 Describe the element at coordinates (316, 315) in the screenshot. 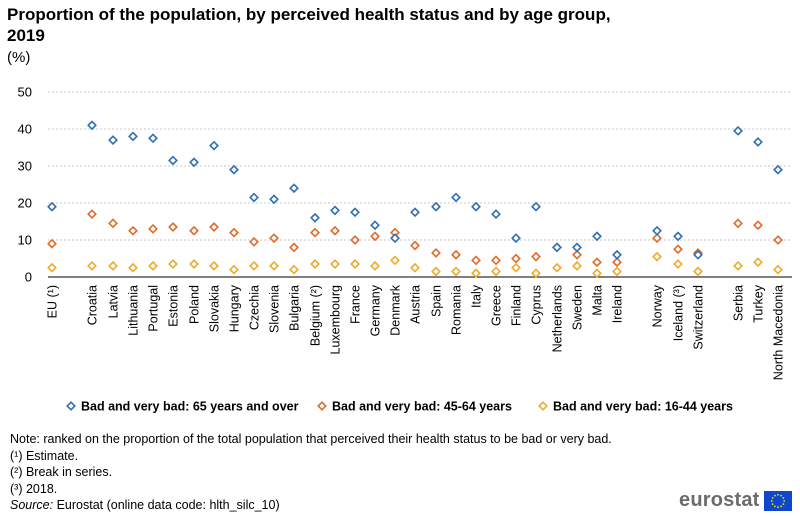

I see `x-tick-label: Belgium (²)` at that location.